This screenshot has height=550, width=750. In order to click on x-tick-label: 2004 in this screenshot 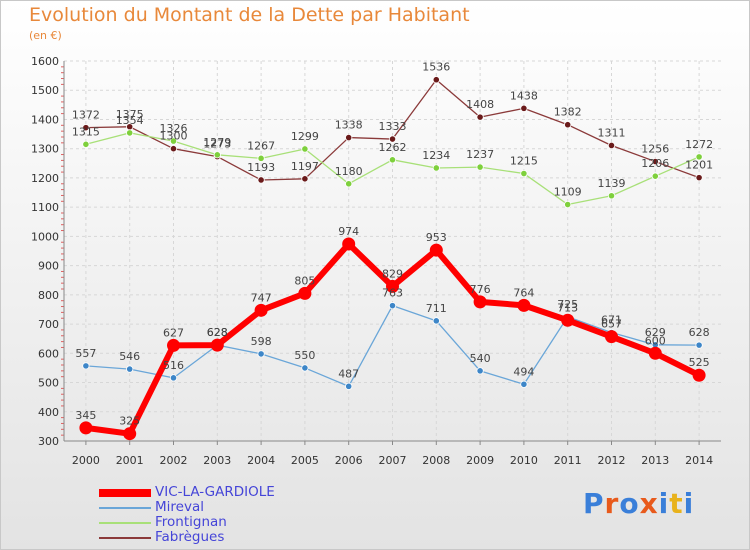, I will do `click(261, 460)`.